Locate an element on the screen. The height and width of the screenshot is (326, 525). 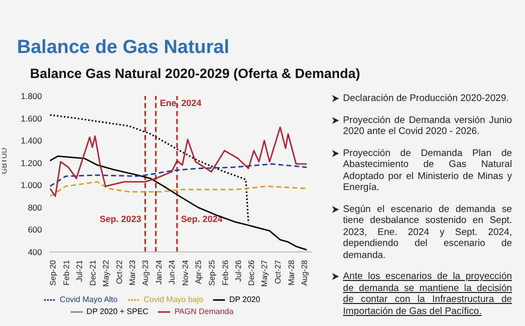
x-tick-label: Jul-26 is located at coordinates (238, 270).